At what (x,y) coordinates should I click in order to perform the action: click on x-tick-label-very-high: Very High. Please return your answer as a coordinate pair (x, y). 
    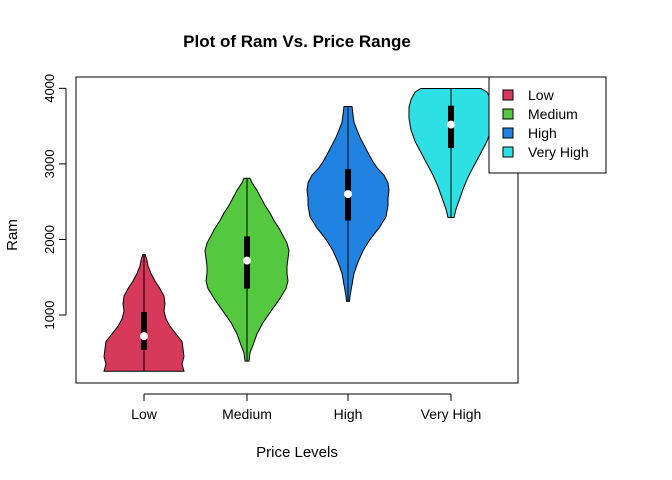
    Looking at the image, I should click on (451, 414).